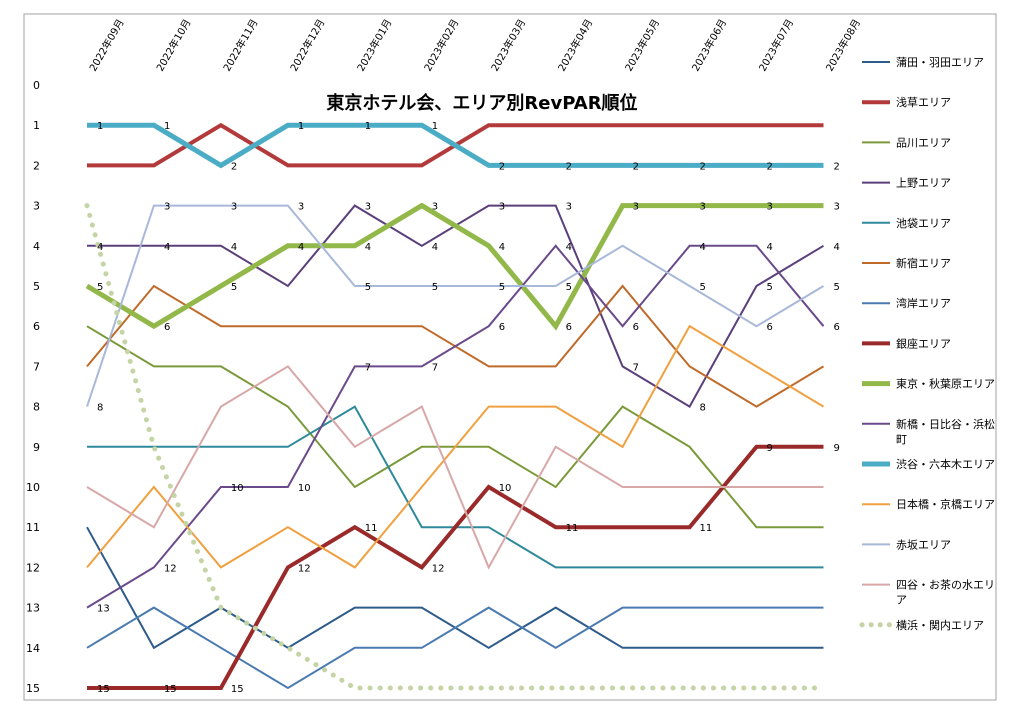 This screenshot has width=1024, height=728. Describe the element at coordinates (923, 544) in the screenshot. I see `legend-label: 赤坂エリア` at that location.